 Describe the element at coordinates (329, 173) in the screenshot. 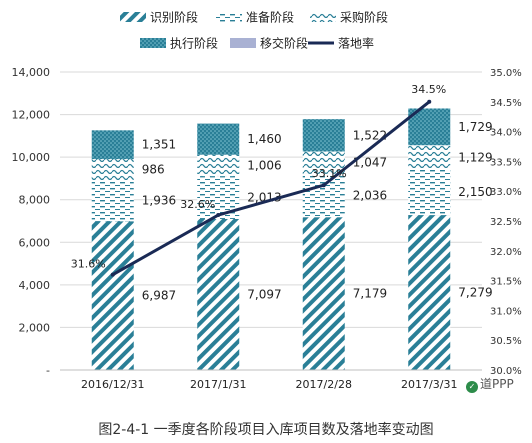

I see `line-label-2: 33.1%` at that location.